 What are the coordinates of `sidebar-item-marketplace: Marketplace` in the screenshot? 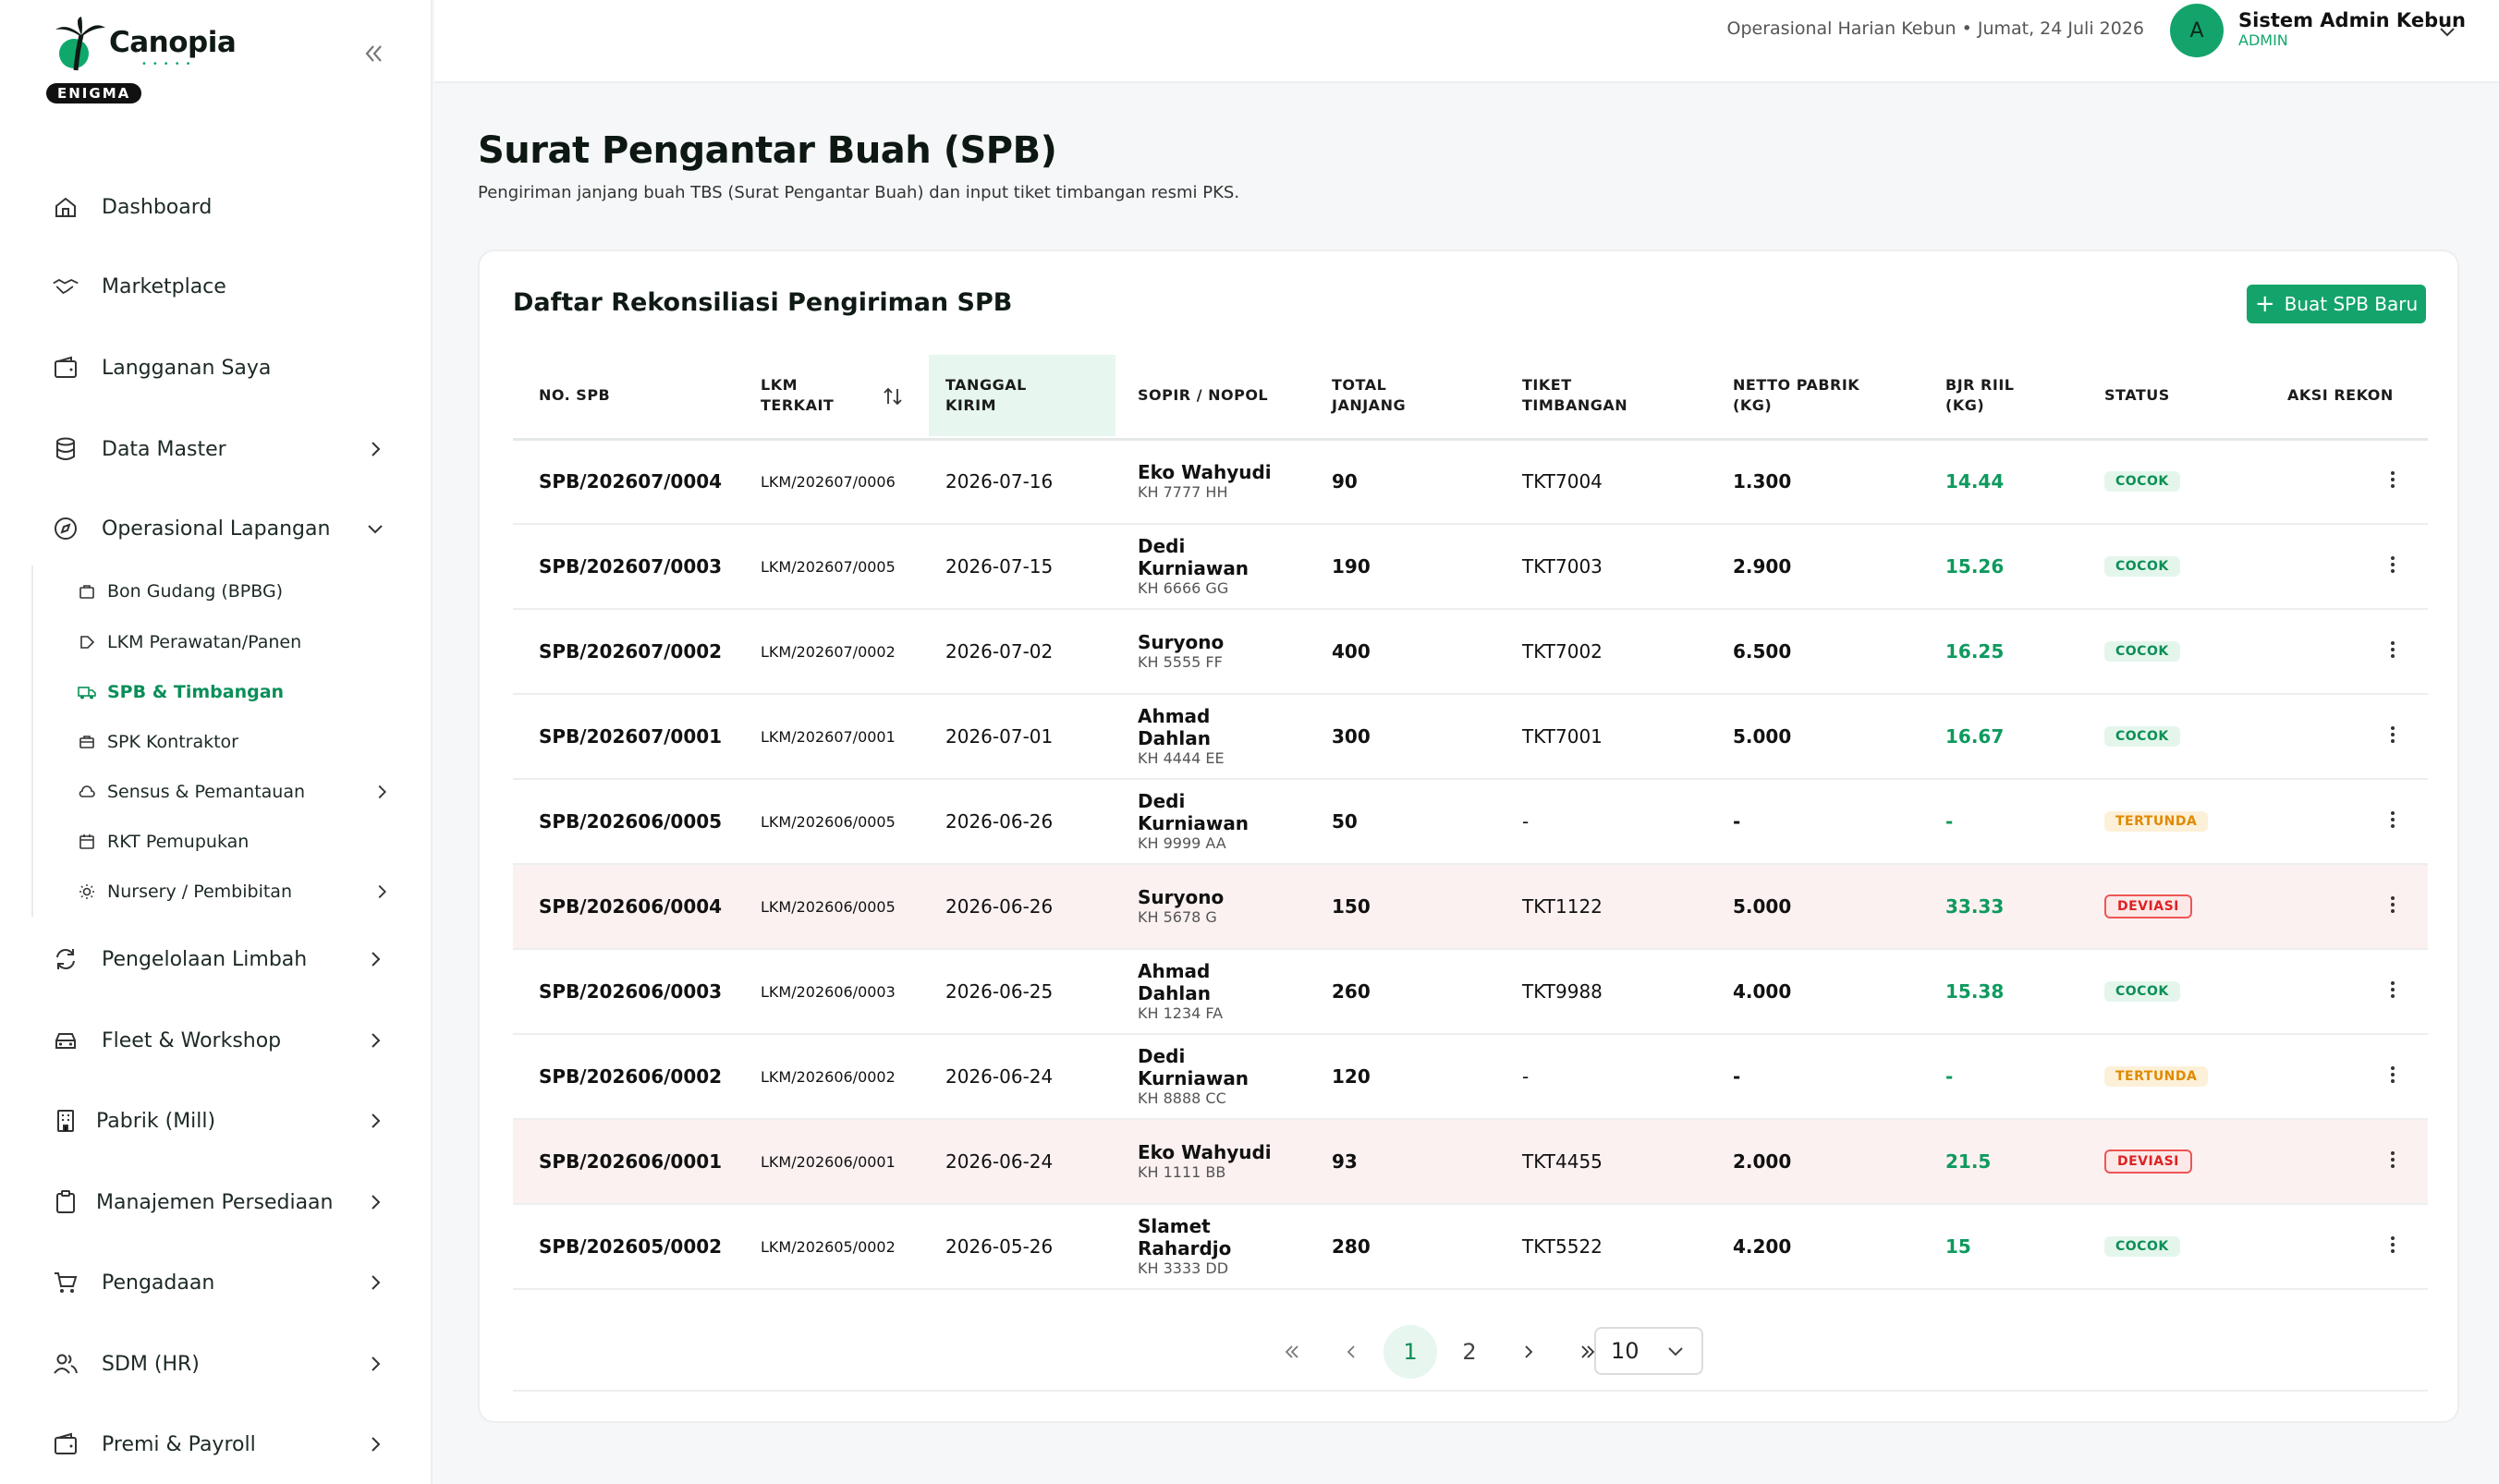 It's located at (223, 286).